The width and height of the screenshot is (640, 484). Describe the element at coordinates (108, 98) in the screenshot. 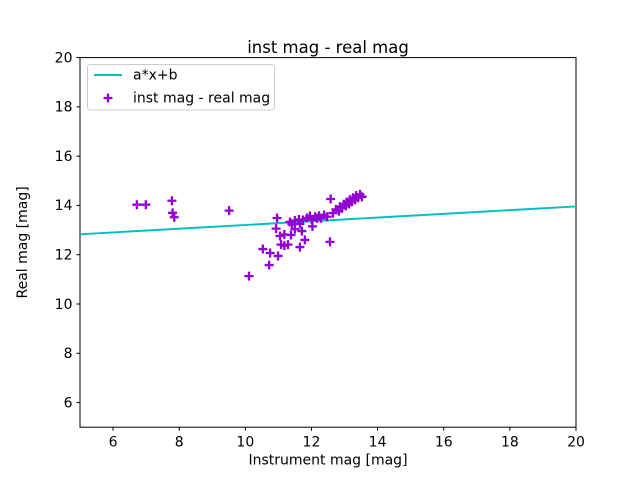

I see `legend-plus-swatch` at that location.